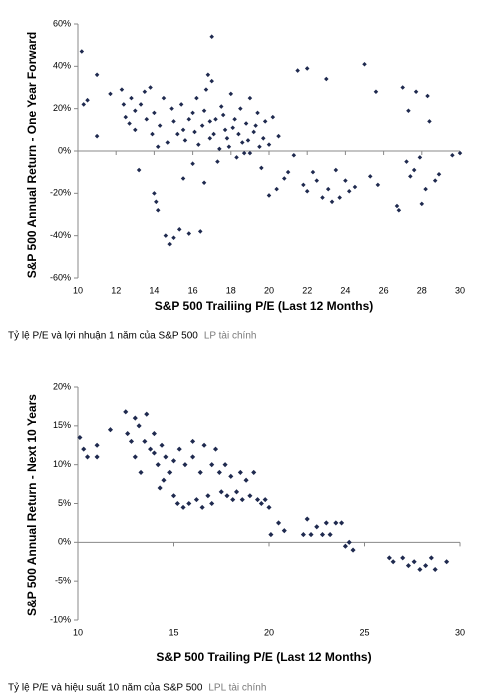  I want to click on x-tick-label: 24, so click(345, 290).